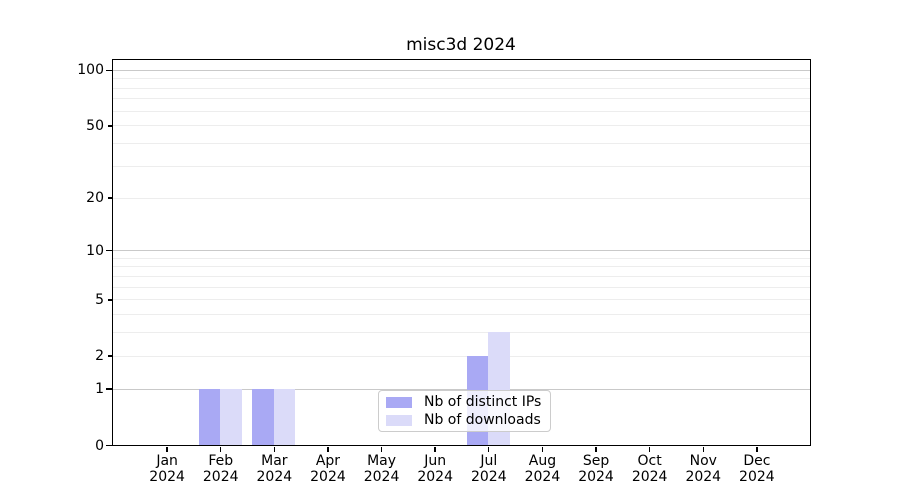 Image resolution: width=900 pixels, height=500 pixels. I want to click on x-axis-tick-label: Feb 2024, so click(221, 469).